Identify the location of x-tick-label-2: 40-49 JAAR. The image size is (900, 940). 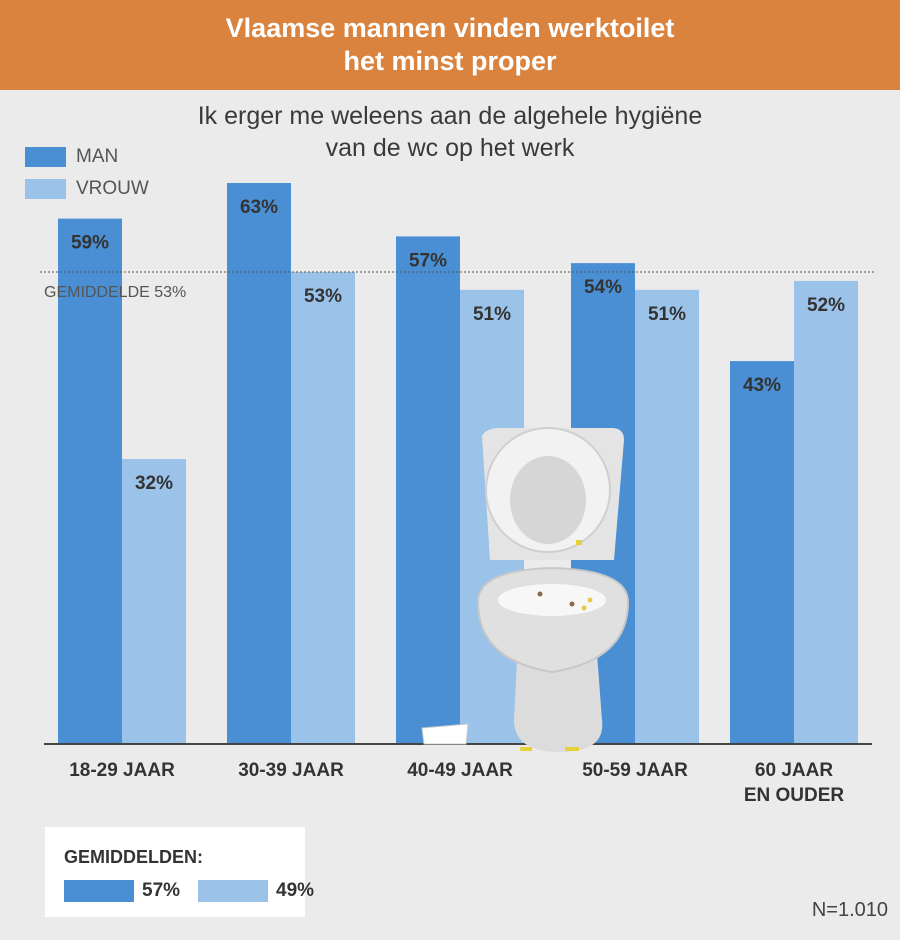
(460, 770).